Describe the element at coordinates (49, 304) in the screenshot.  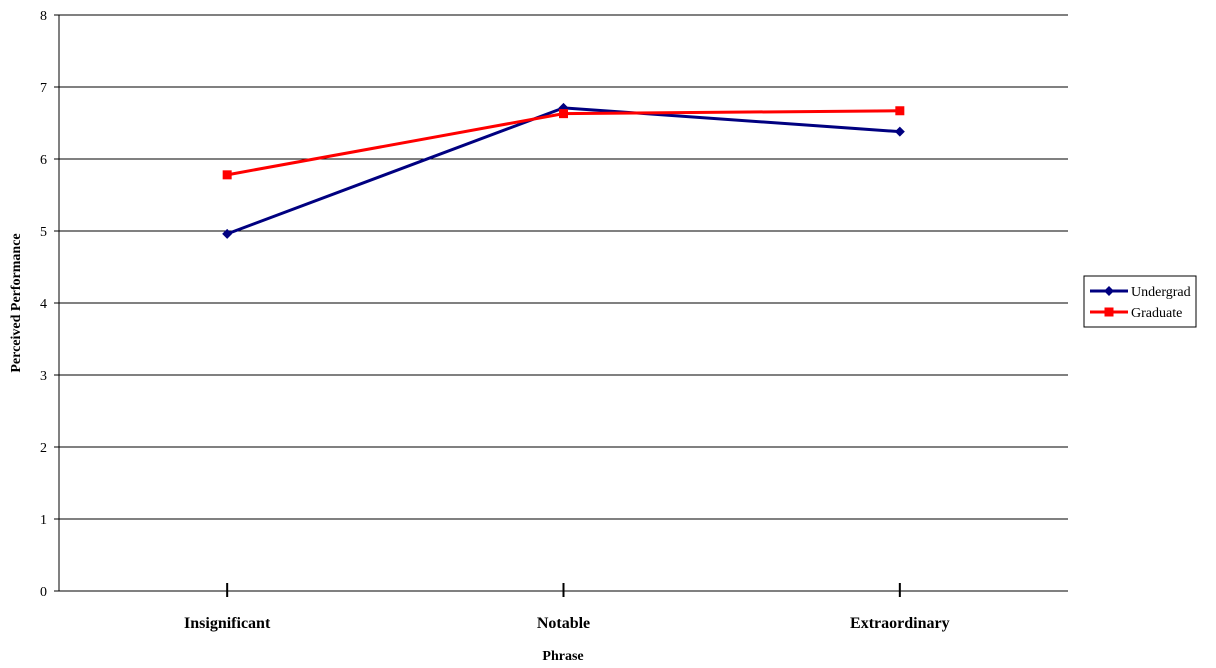
I see `y-axis-ticks: 0 1 2 3 4 5 6 7 8` at that location.